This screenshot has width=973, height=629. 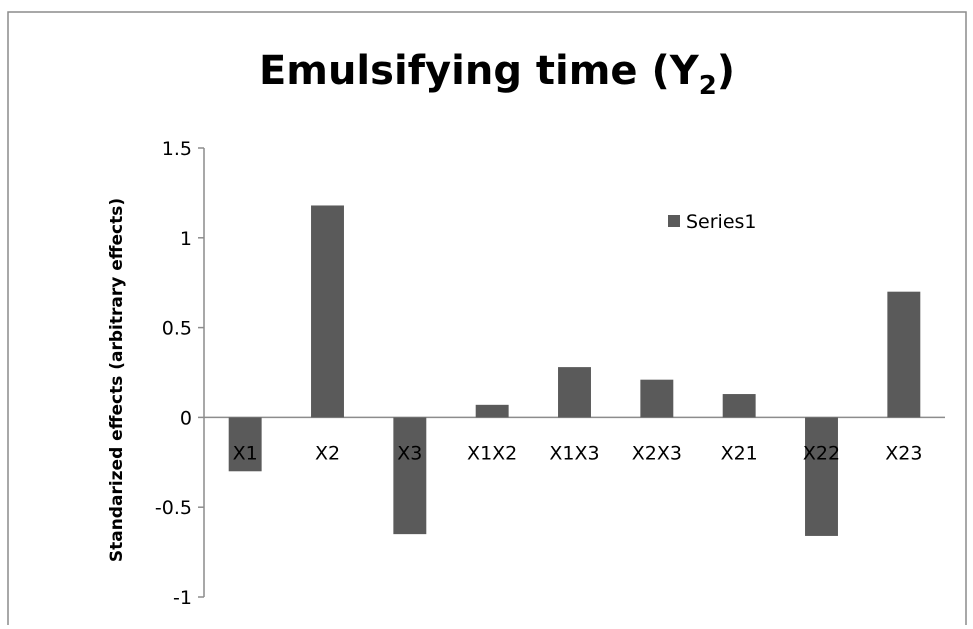 What do you see at coordinates (492, 453) in the screenshot?
I see `x-tick-label: X1X2` at bounding box center [492, 453].